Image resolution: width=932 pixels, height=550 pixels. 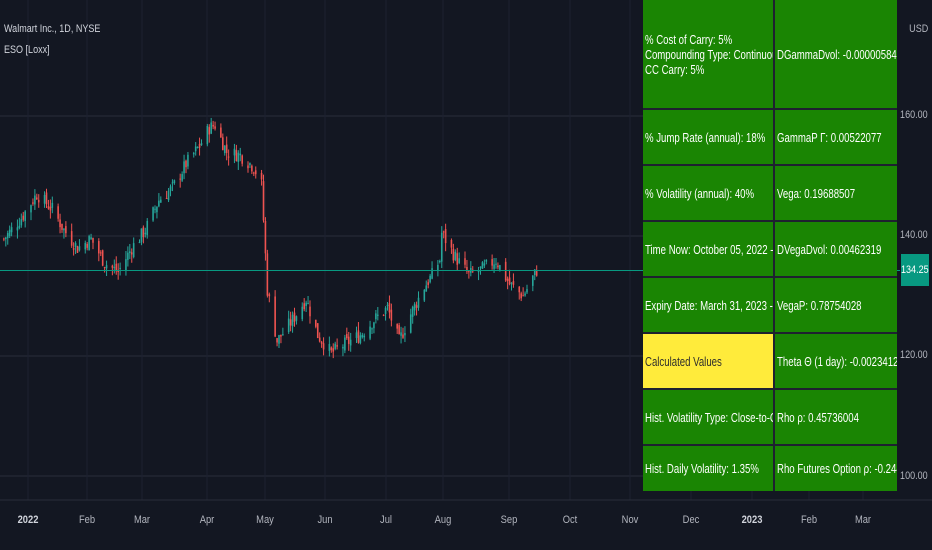 What do you see at coordinates (918, 29) in the screenshot?
I see `currency-label: USD` at bounding box center [918, 29].